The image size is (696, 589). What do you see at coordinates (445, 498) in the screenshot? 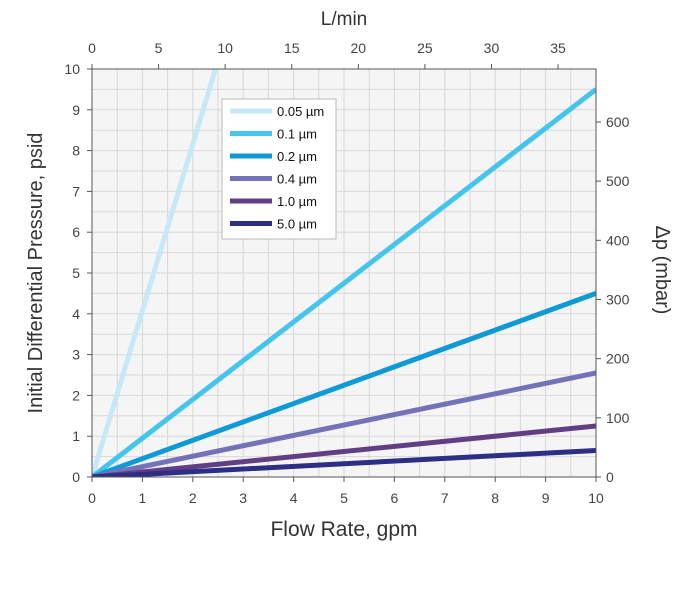
I see `x-tick-label: 7` at bounding box center [445, 498].